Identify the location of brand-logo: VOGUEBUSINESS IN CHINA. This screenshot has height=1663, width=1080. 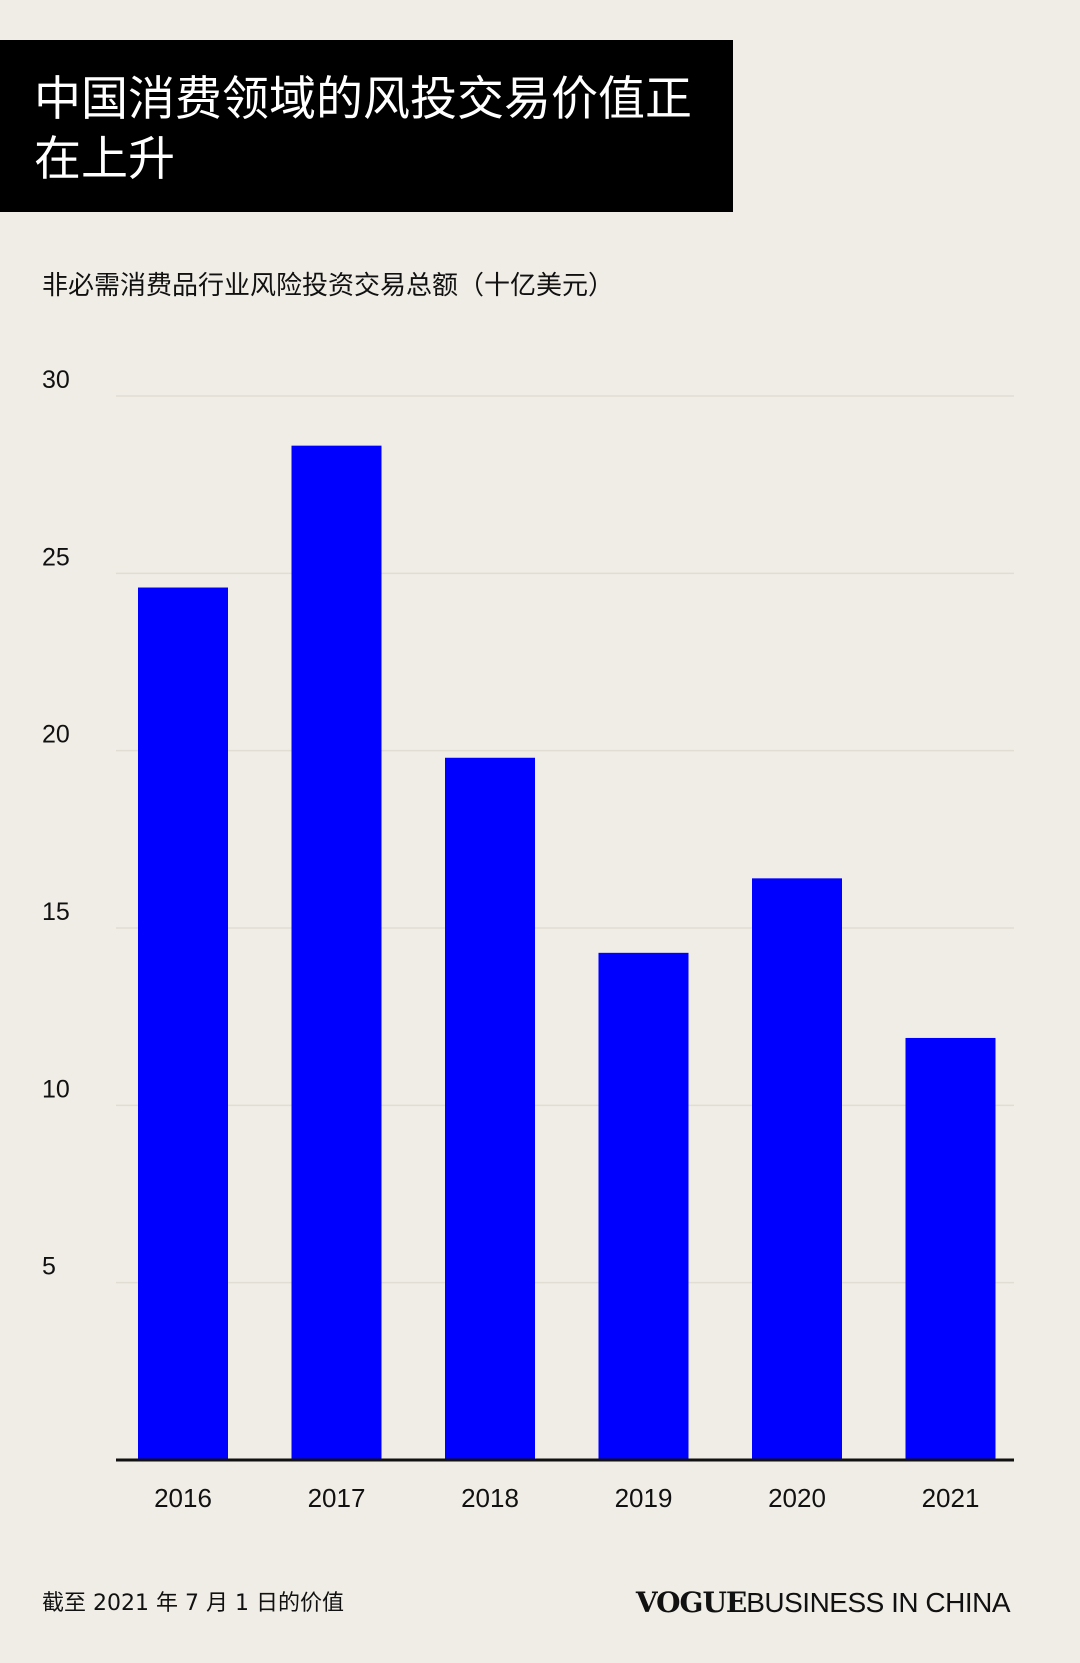
(823, 1603).